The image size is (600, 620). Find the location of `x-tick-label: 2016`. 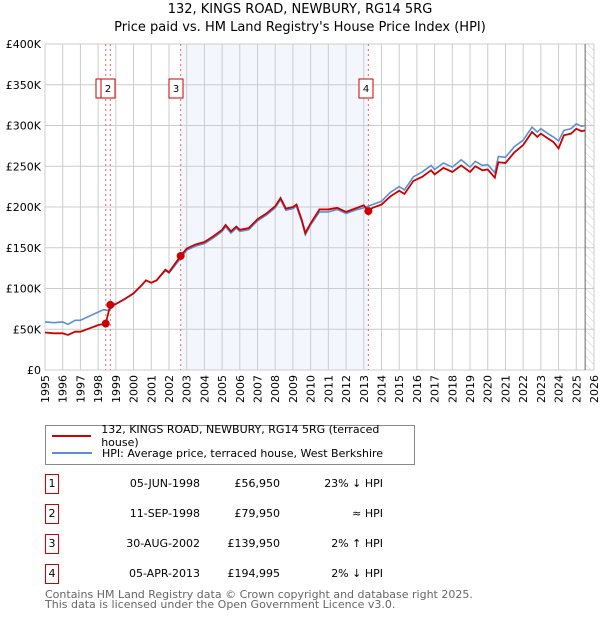

x-tick-label: 2016 is located at coordinates (417, 389).